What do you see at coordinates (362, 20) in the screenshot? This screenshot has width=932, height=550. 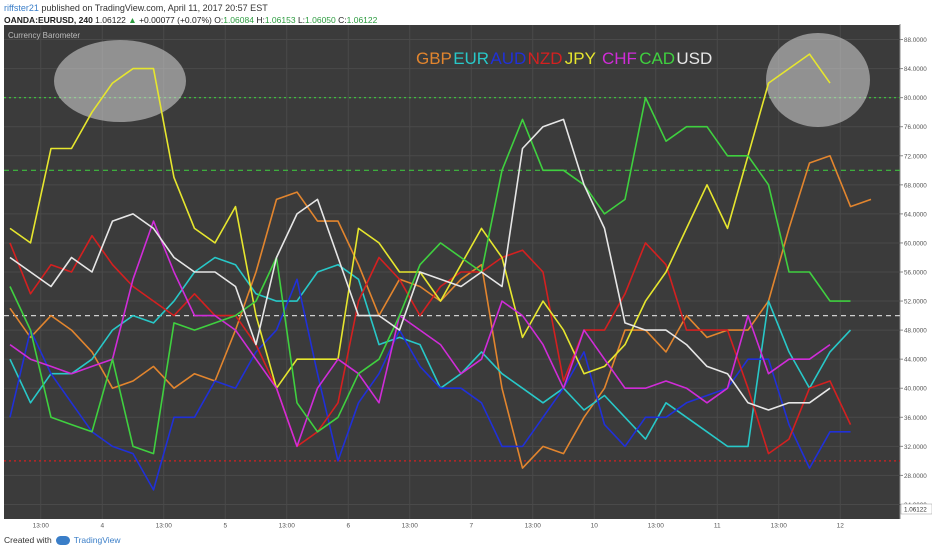 I see `close-value: 1.06122` at bounding box center [362, 20].